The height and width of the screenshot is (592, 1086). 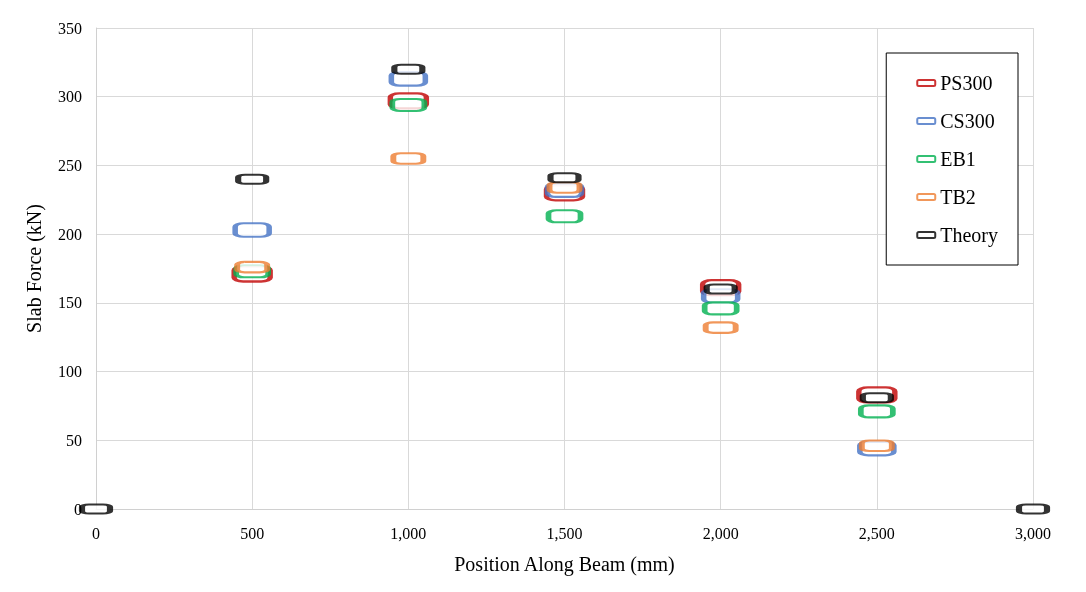 I want to click on legend-label: EB1, so click(x=958, y=159).